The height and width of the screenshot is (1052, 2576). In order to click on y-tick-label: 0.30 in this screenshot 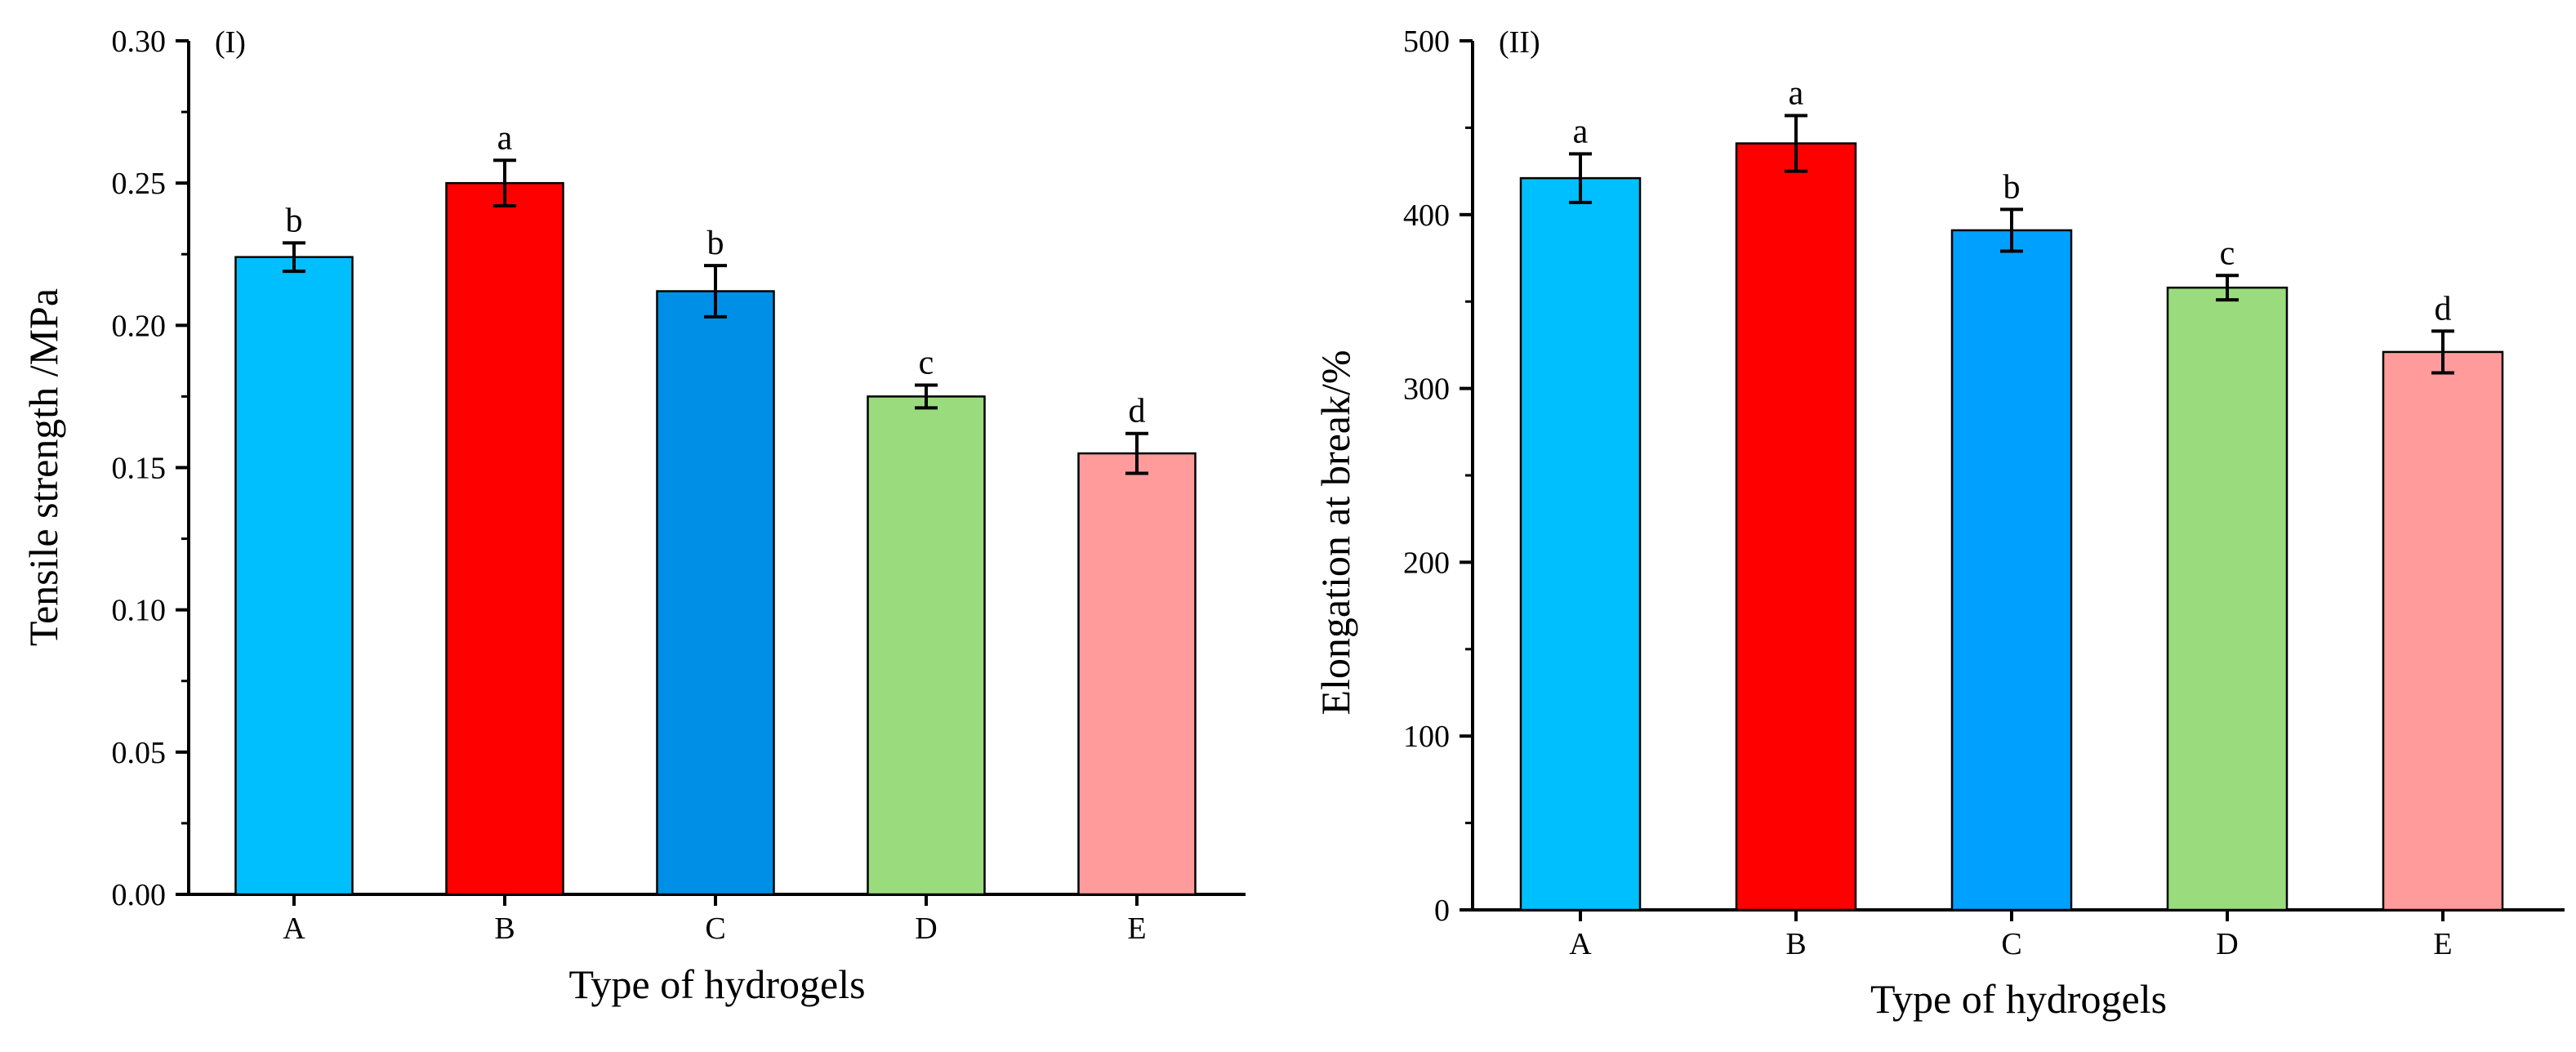, I will do `click(139, 42)`.